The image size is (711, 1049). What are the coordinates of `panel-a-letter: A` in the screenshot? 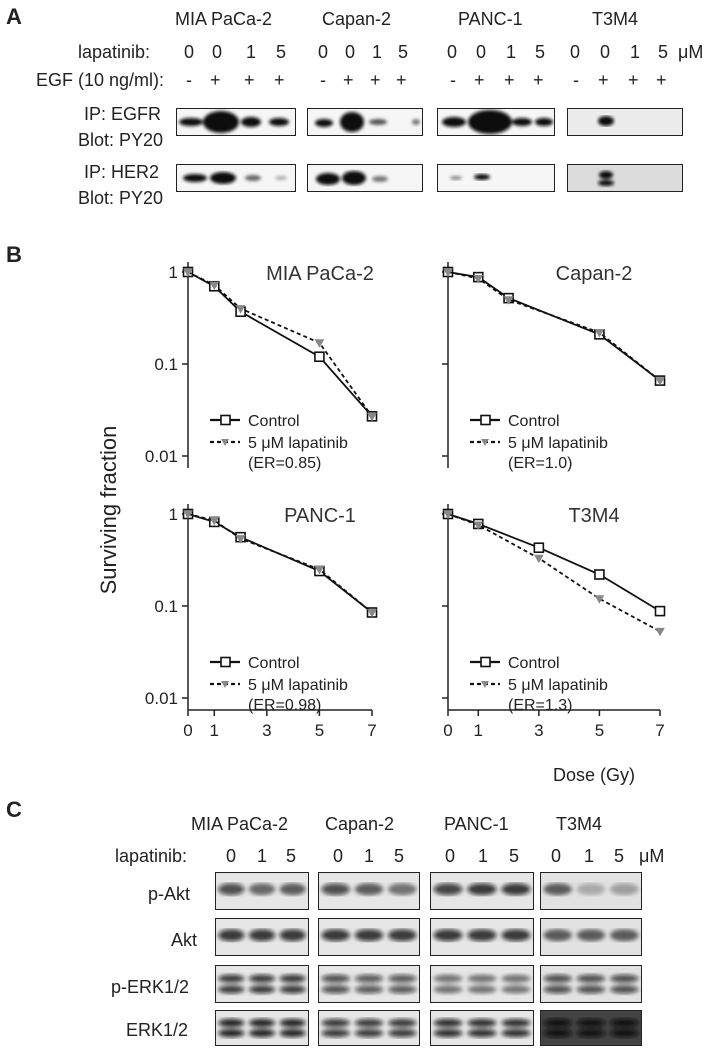 It's located at (14, 16).